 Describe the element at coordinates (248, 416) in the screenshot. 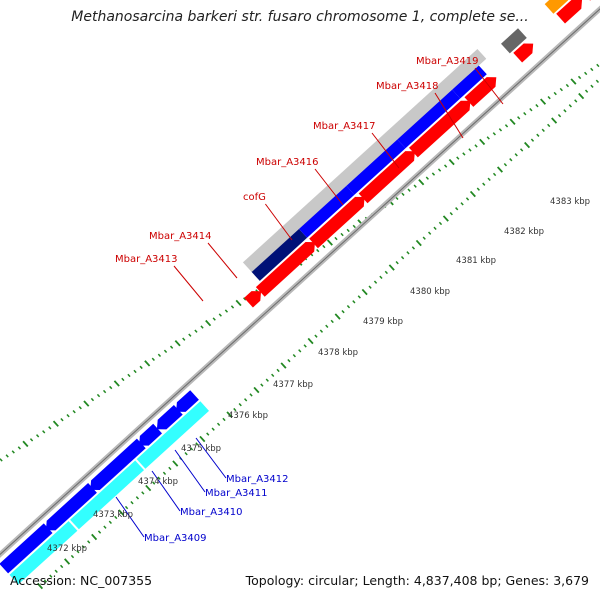

I see `scale-label-4376: 4376 kbp` at that location.